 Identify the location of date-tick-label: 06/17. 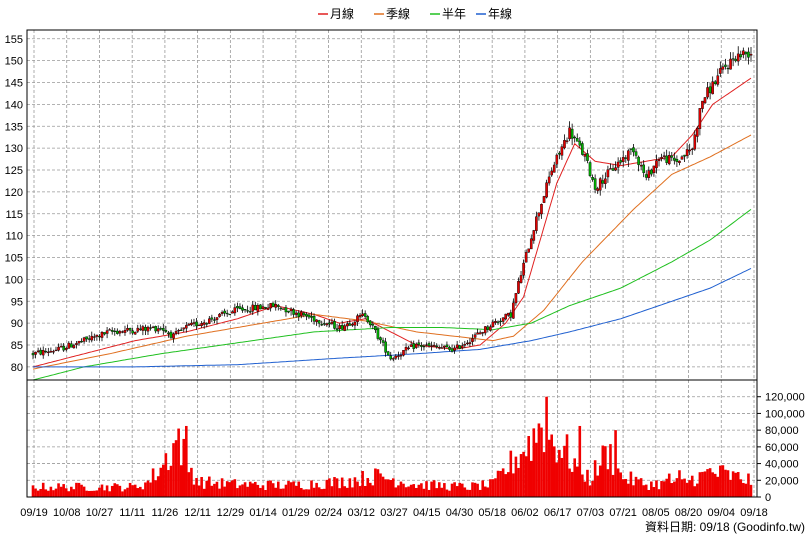
(558, 513).